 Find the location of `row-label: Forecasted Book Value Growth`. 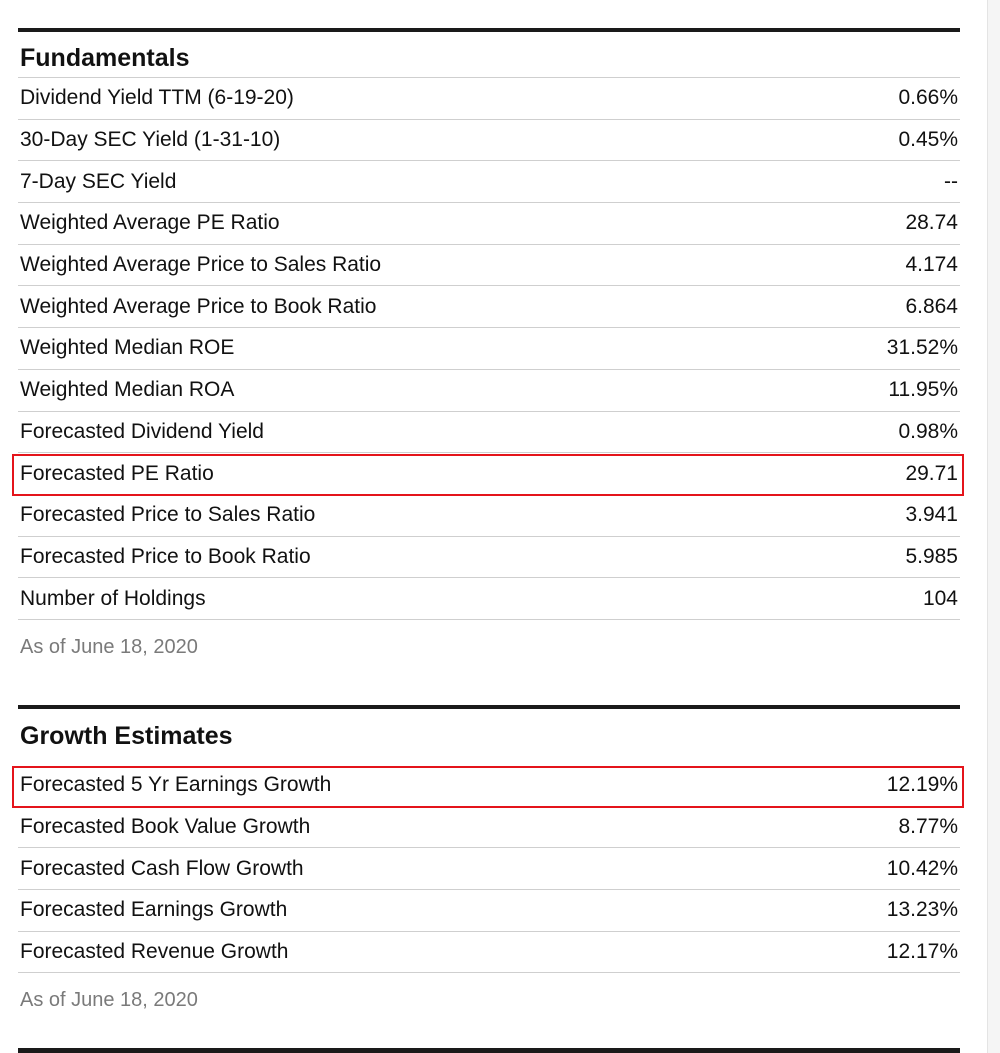

row-label: Forecasted Book Value Growth is located at coordinates (165, 827).